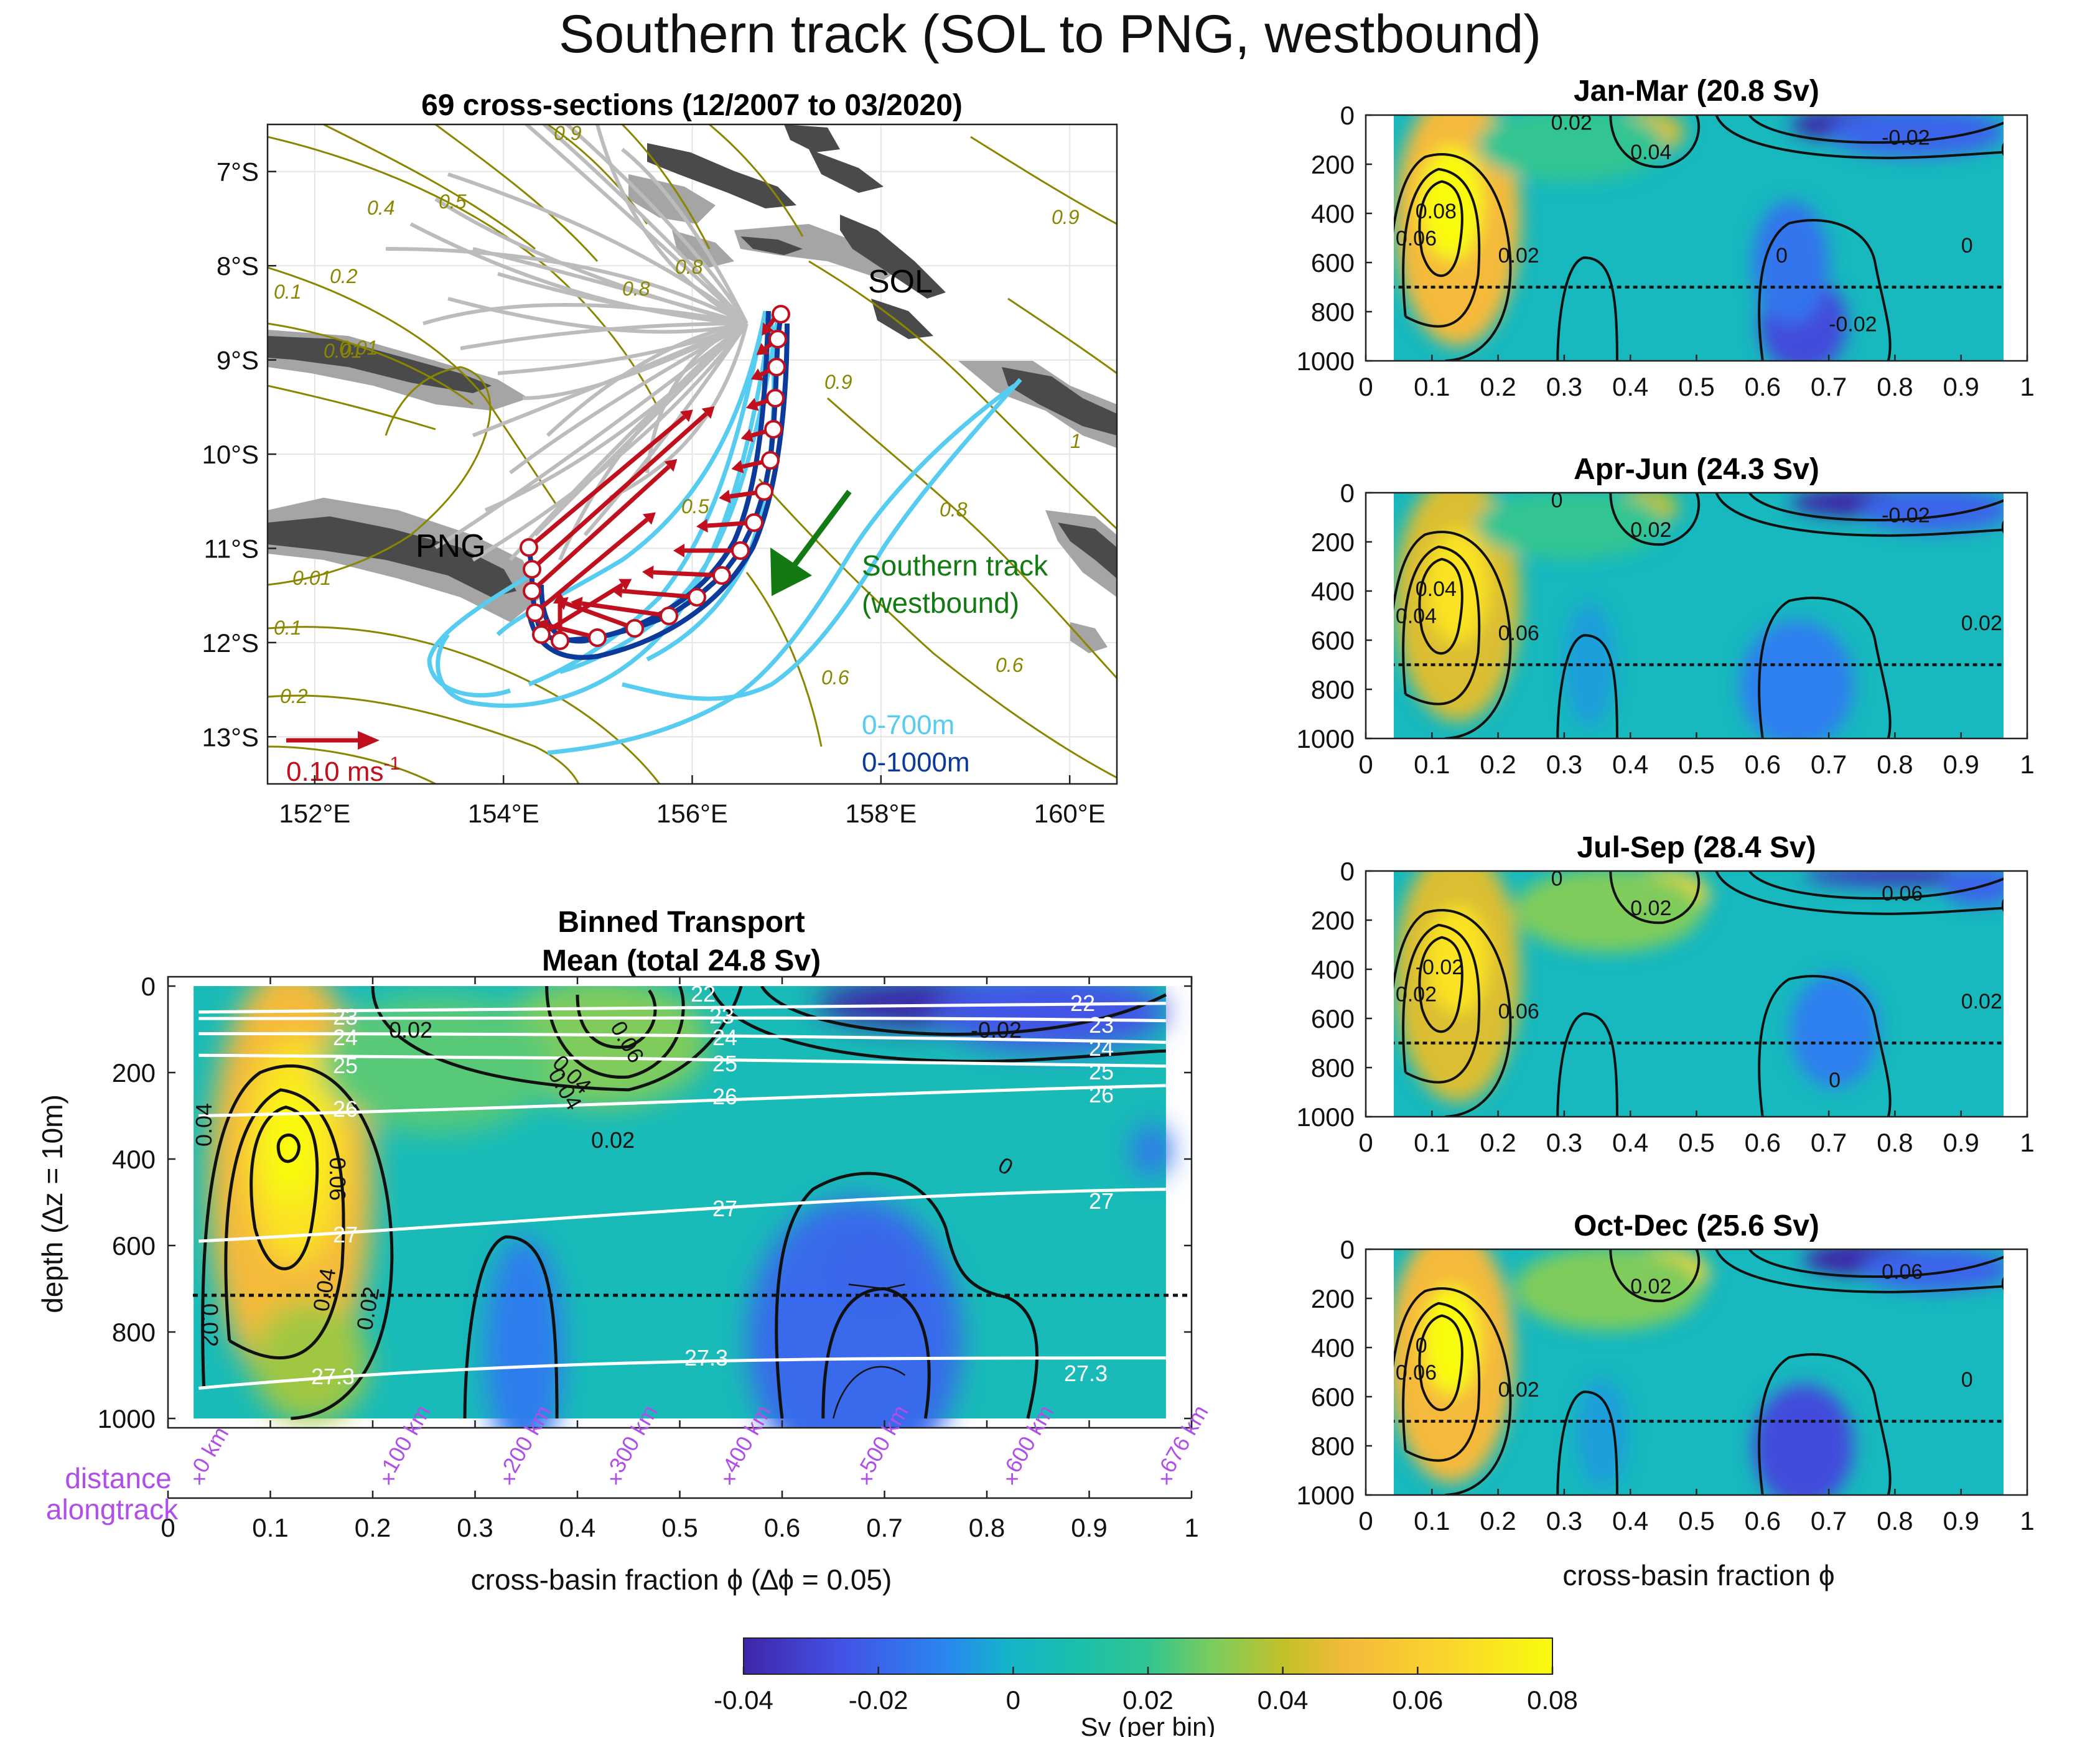 The height and width of the screenshot is (1737, 2100). I want to click on colorbar-ticks: -0.04 -0.02 0 0.02 0.04 0.06 0.08, so click(1146, 1691).